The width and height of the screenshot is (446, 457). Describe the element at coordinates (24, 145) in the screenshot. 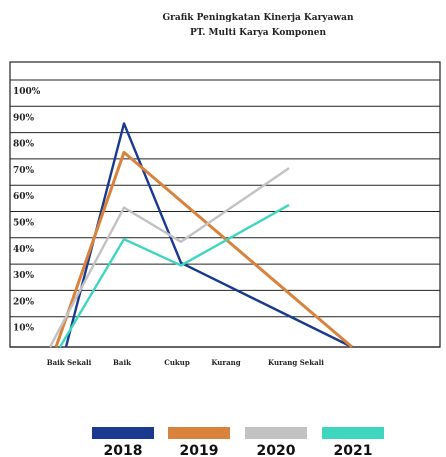

I see `y-tick-label: 80%` at that location.